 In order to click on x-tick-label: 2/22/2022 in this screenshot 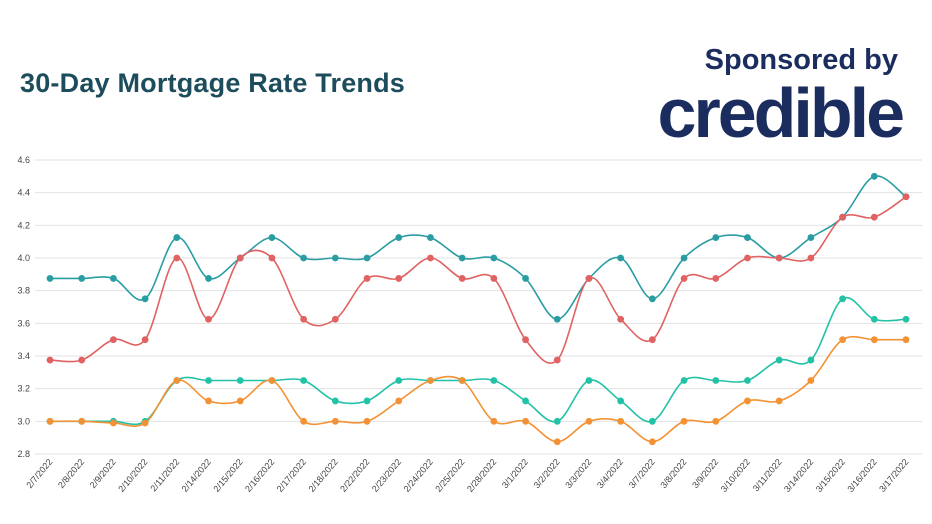, I will do `click(354, 475)`.